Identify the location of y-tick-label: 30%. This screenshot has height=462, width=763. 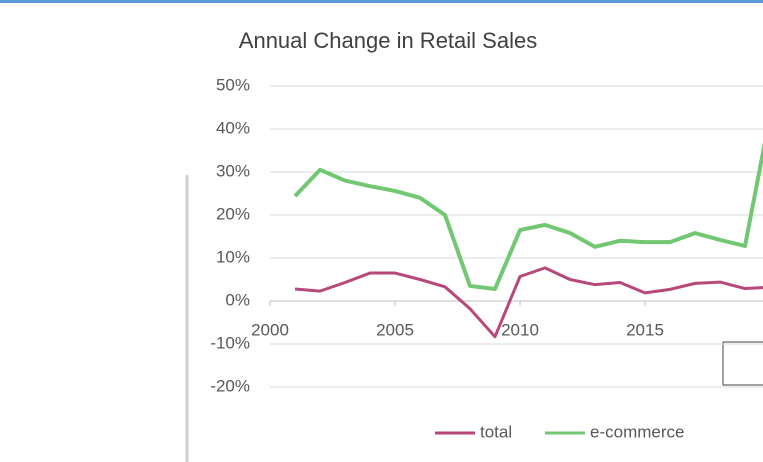
(233, 170).